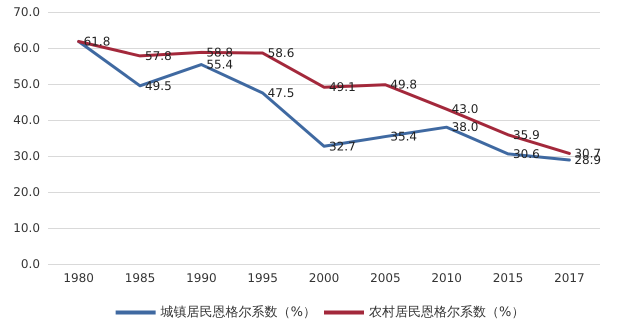  Describe the element at coordinates (26, 156) in the screenshot. I see `y-tick-label: 30.0` at that location.